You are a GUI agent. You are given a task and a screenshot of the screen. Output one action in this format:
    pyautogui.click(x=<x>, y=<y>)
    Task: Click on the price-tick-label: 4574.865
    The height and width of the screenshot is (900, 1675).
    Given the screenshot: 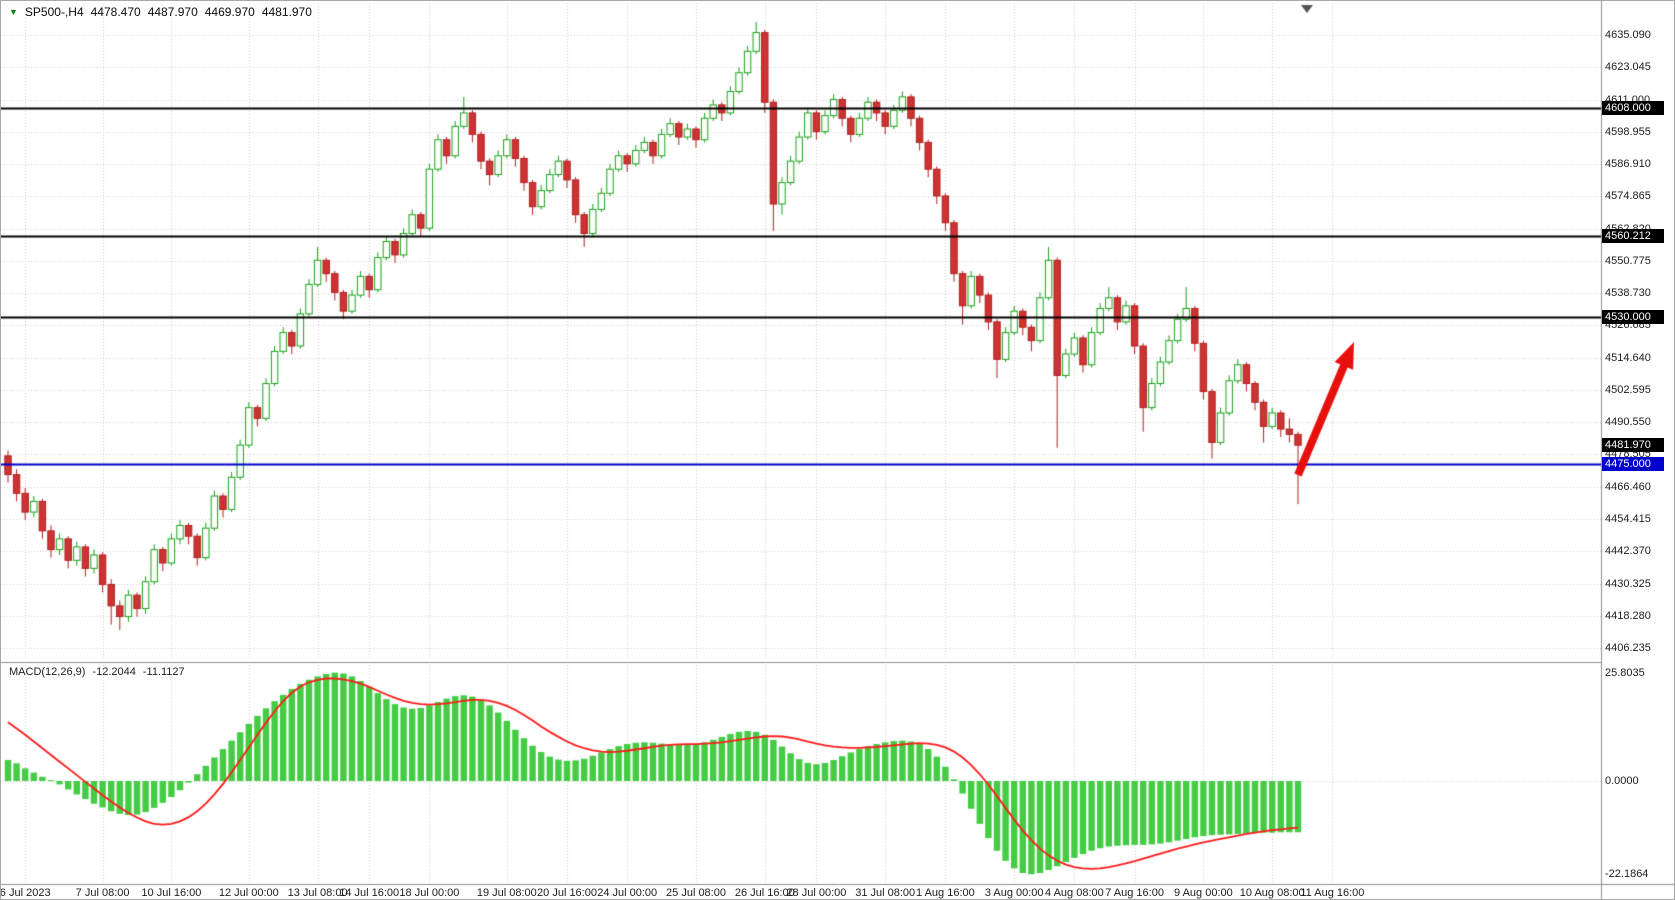 What is the action you would take?
    pyautogui.click(x=1628, y=196)
    